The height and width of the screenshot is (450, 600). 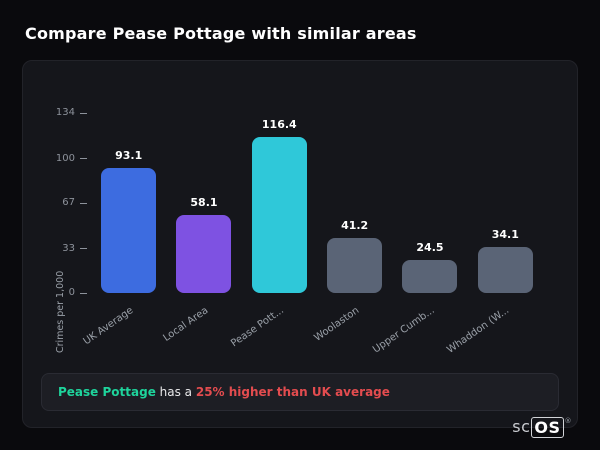 What do you see at coordinates (129, 230) in the screenshot?
I see `bar-uk-average` at bounding box center [129, 230].